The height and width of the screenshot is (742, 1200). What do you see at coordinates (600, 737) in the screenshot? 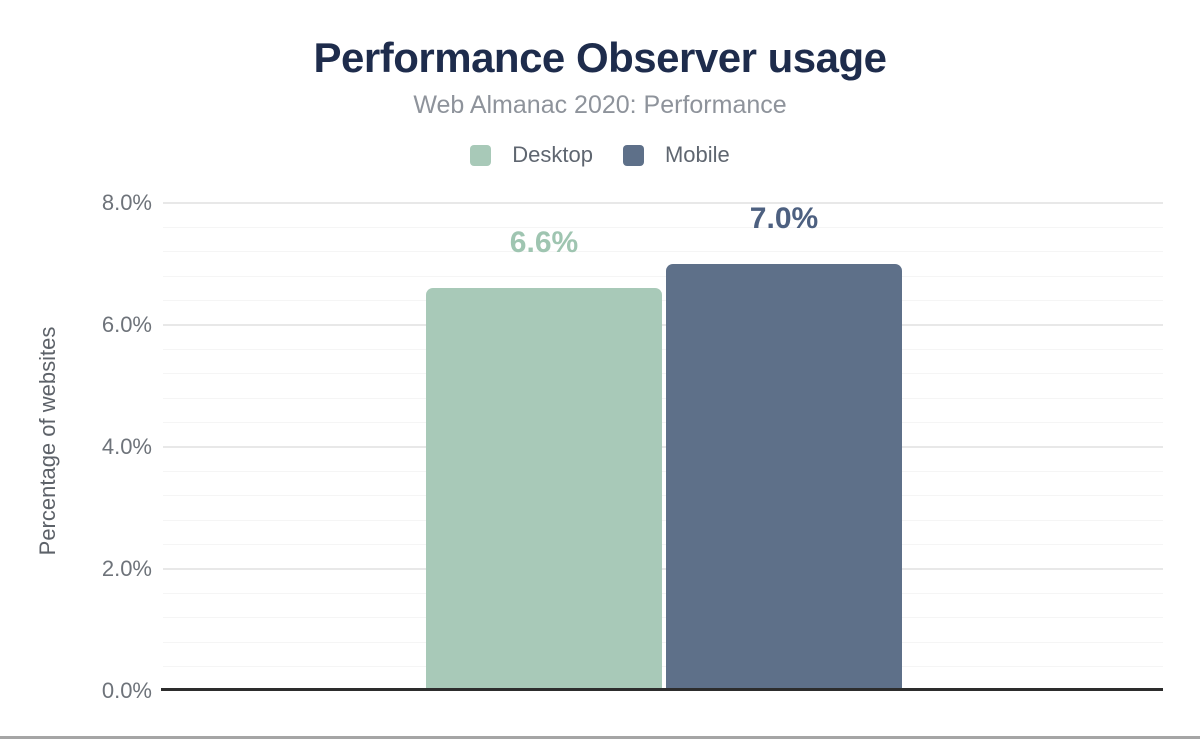
I see `bottom-divider` at bounding box center [600, 737].